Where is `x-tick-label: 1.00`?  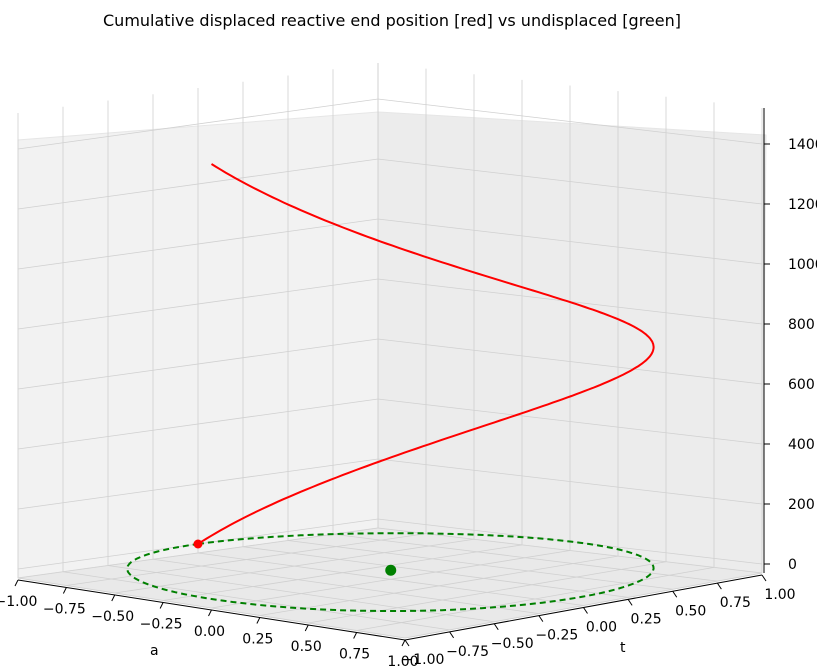 x-tick-label: 1.00 is located at coordinates (402, 661).